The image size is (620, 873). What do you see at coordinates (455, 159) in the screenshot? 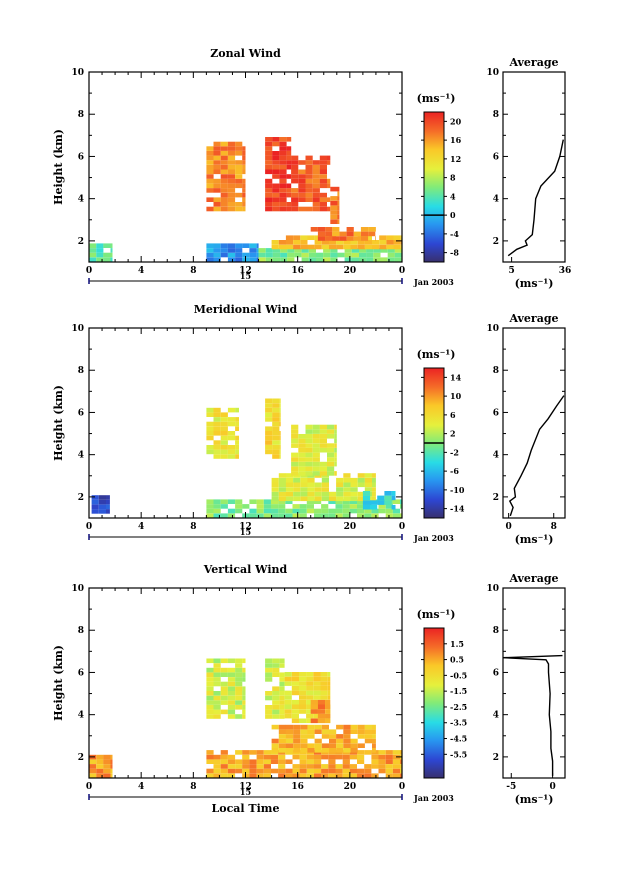
I see `colorbar-tick-label: 12` at bounding box center [455, 159].